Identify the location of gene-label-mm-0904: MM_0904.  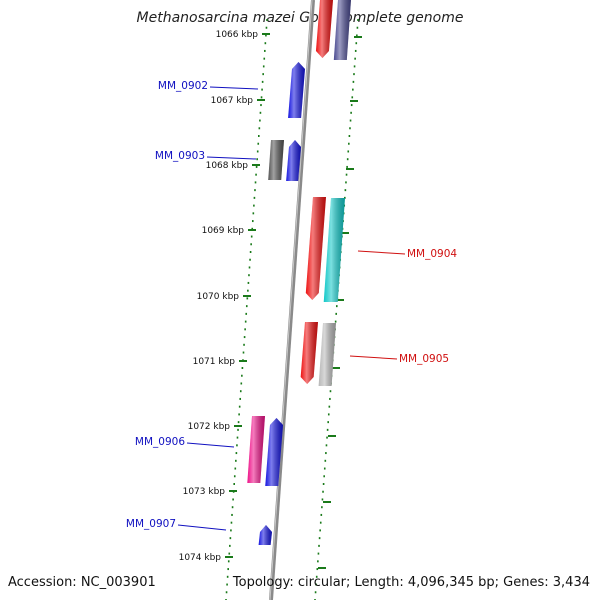
(432, 254).